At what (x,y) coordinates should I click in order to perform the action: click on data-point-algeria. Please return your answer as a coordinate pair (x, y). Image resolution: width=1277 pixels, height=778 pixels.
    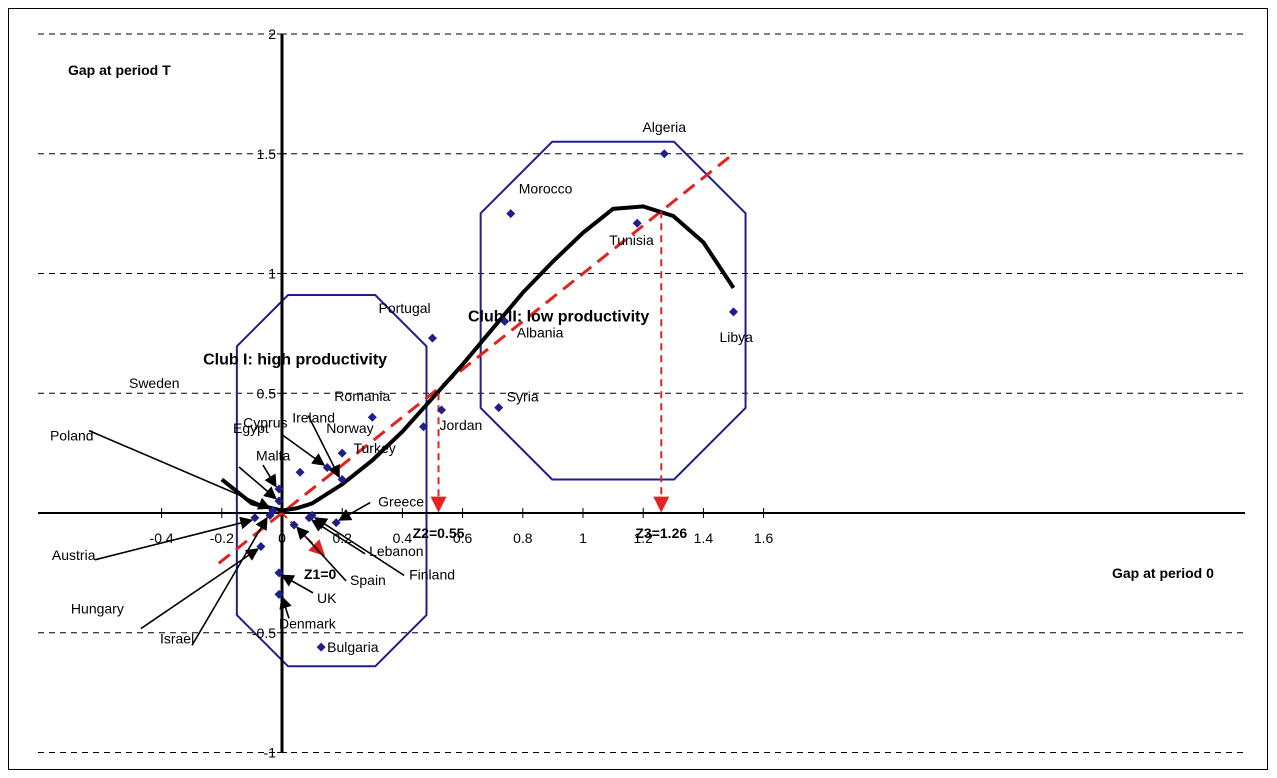
    Looking at the image, I should click on (664, 154).